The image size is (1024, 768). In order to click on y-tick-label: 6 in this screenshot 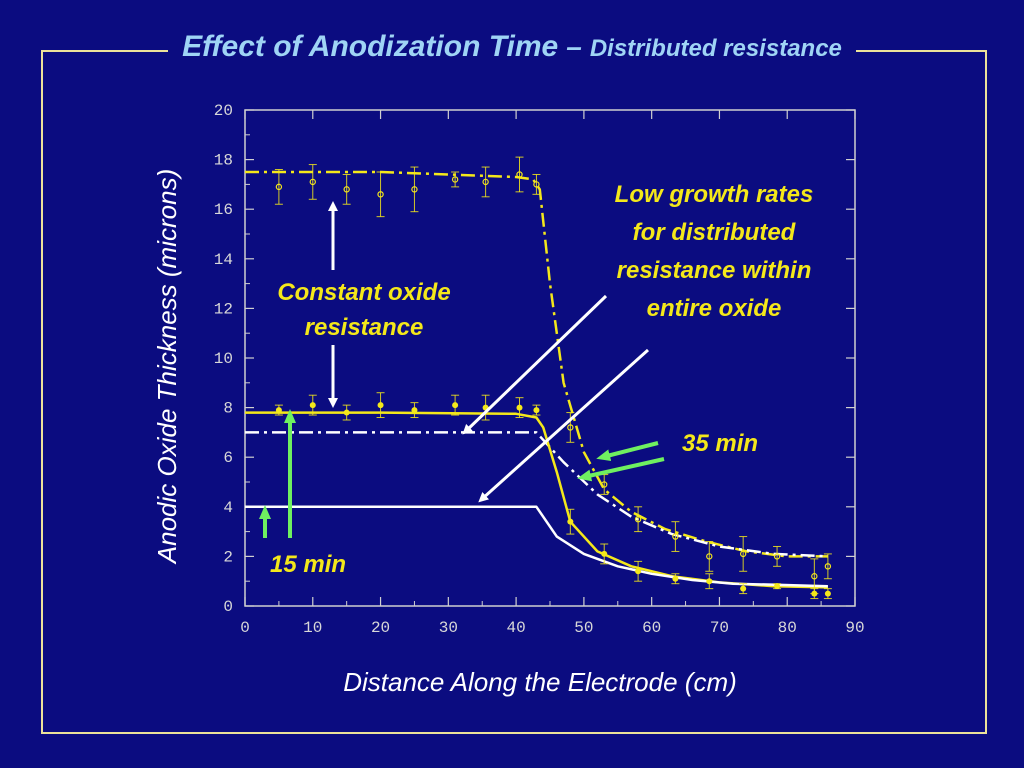, I will do `click(228, 458)`.